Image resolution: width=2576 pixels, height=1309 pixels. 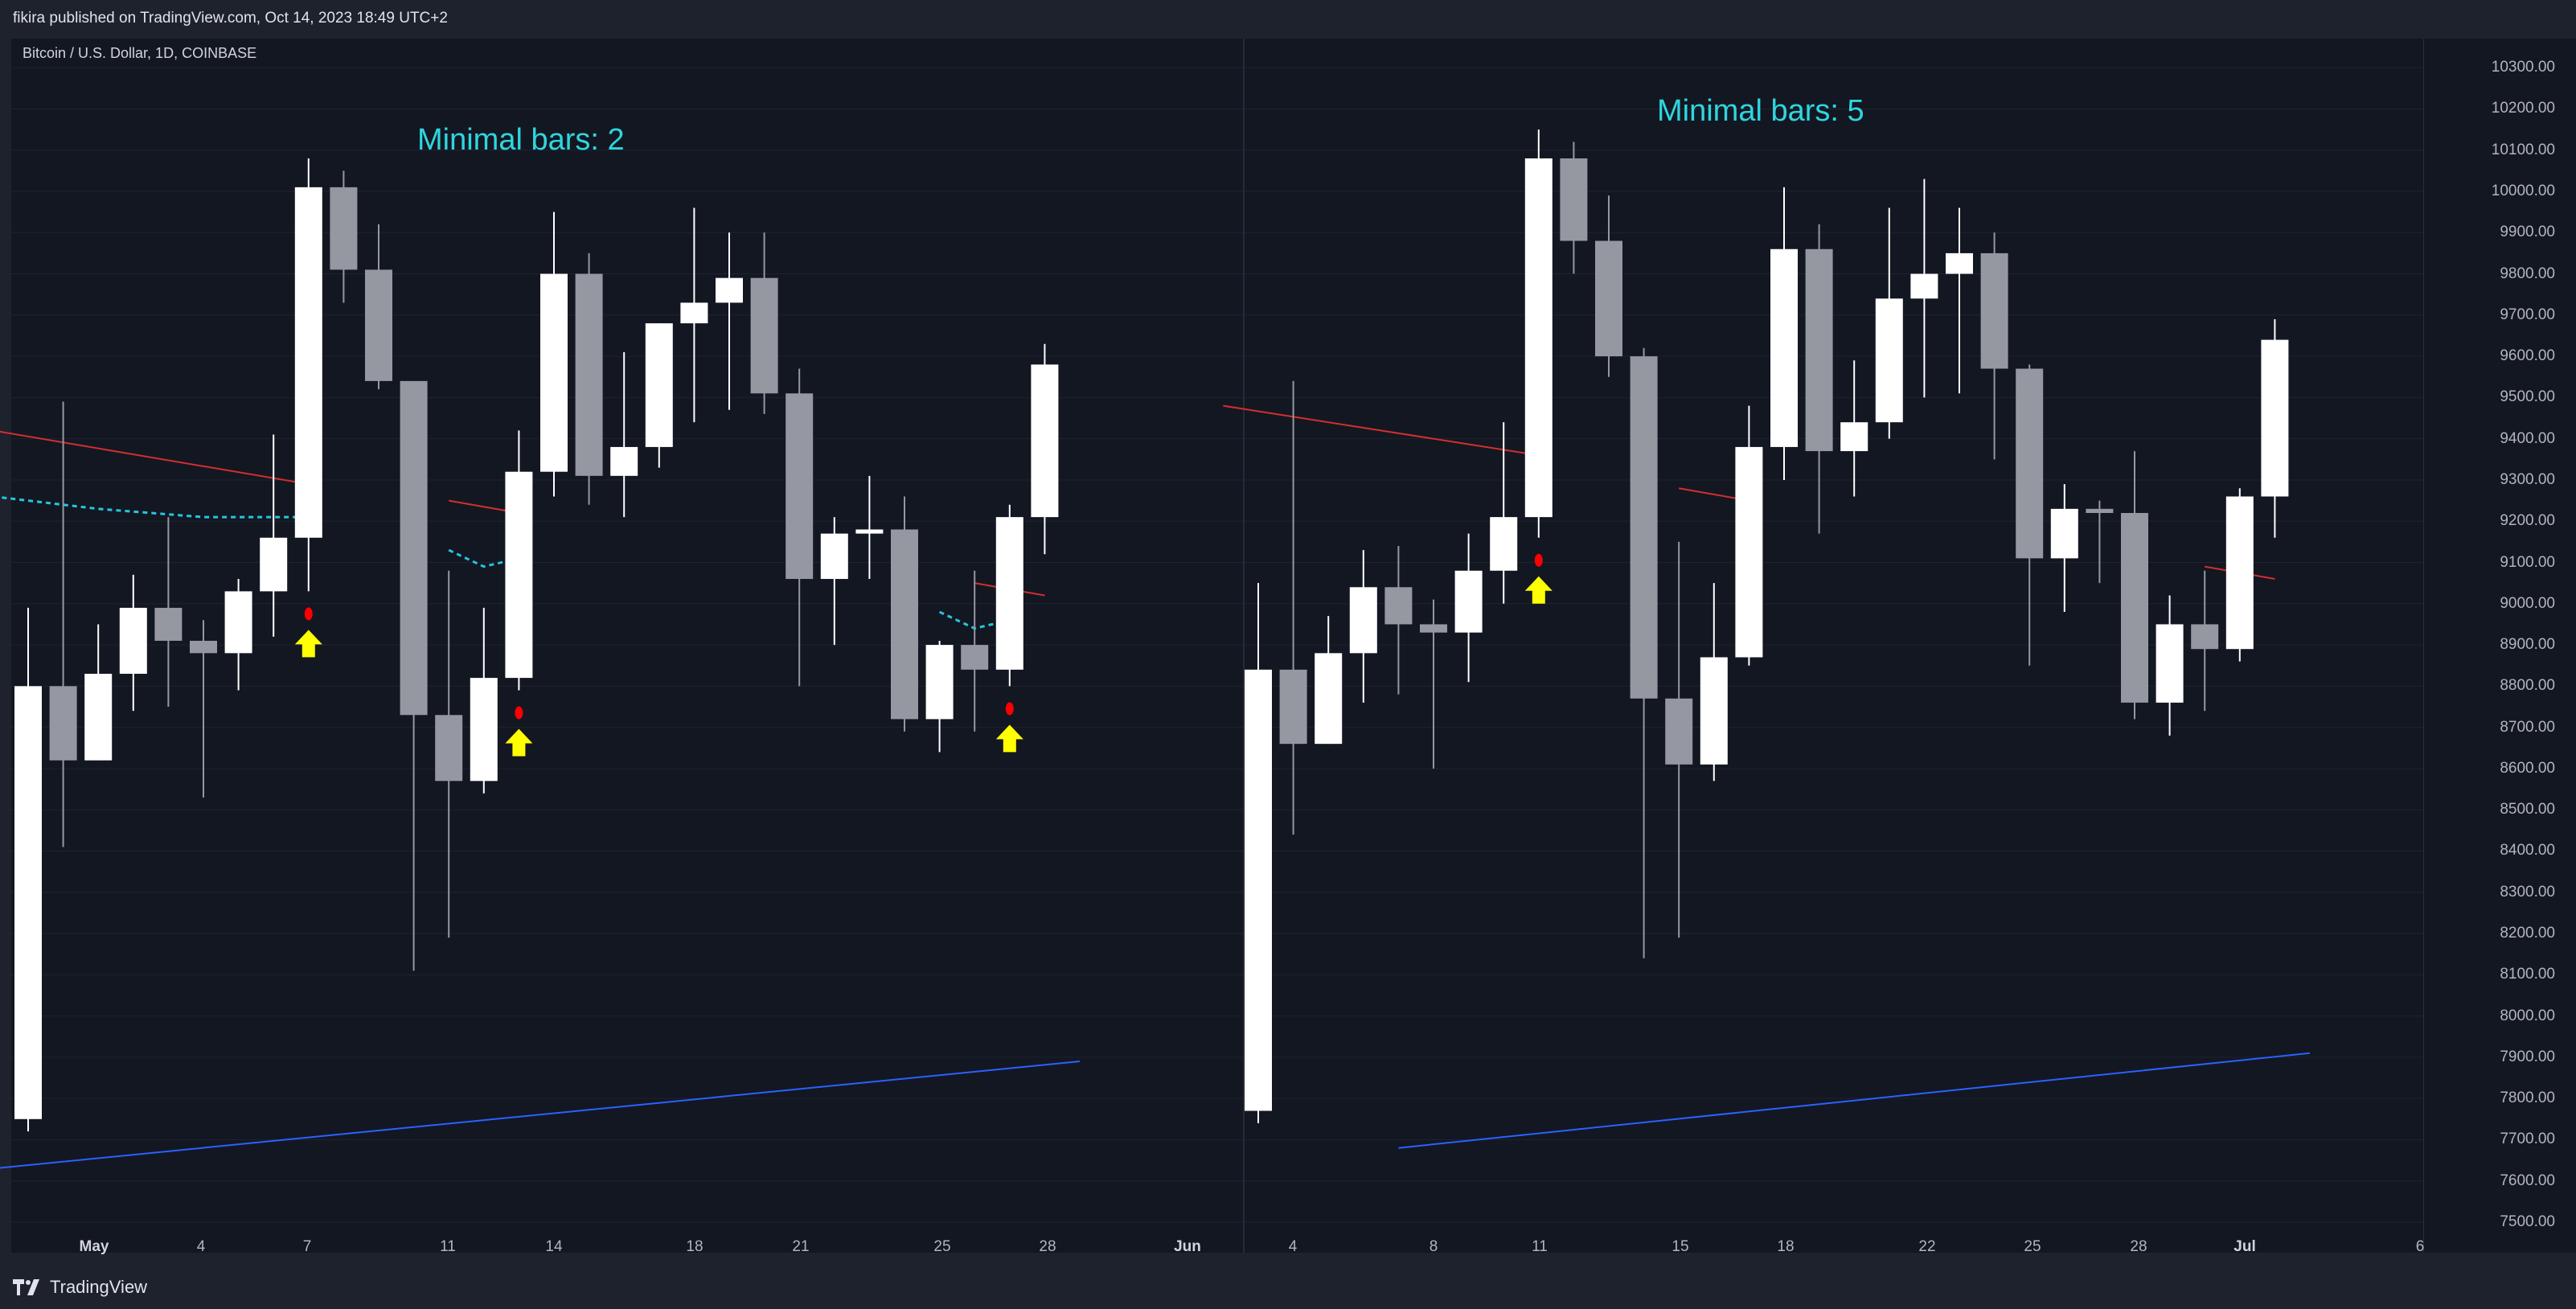 What do you see at coordinates (307, 1246) in the screenshot?
I see `time-tick-label: 7` at bounding box center [307, 1246].